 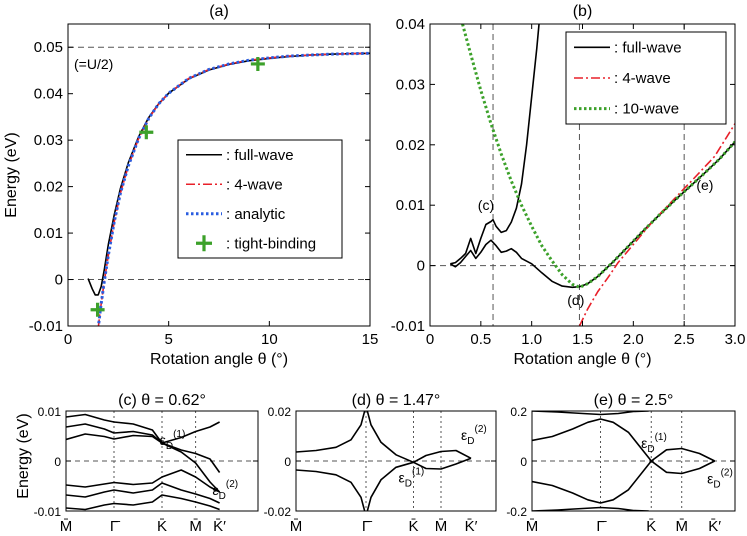 I want to click on series-line-band4, so click(x=590, y=508).